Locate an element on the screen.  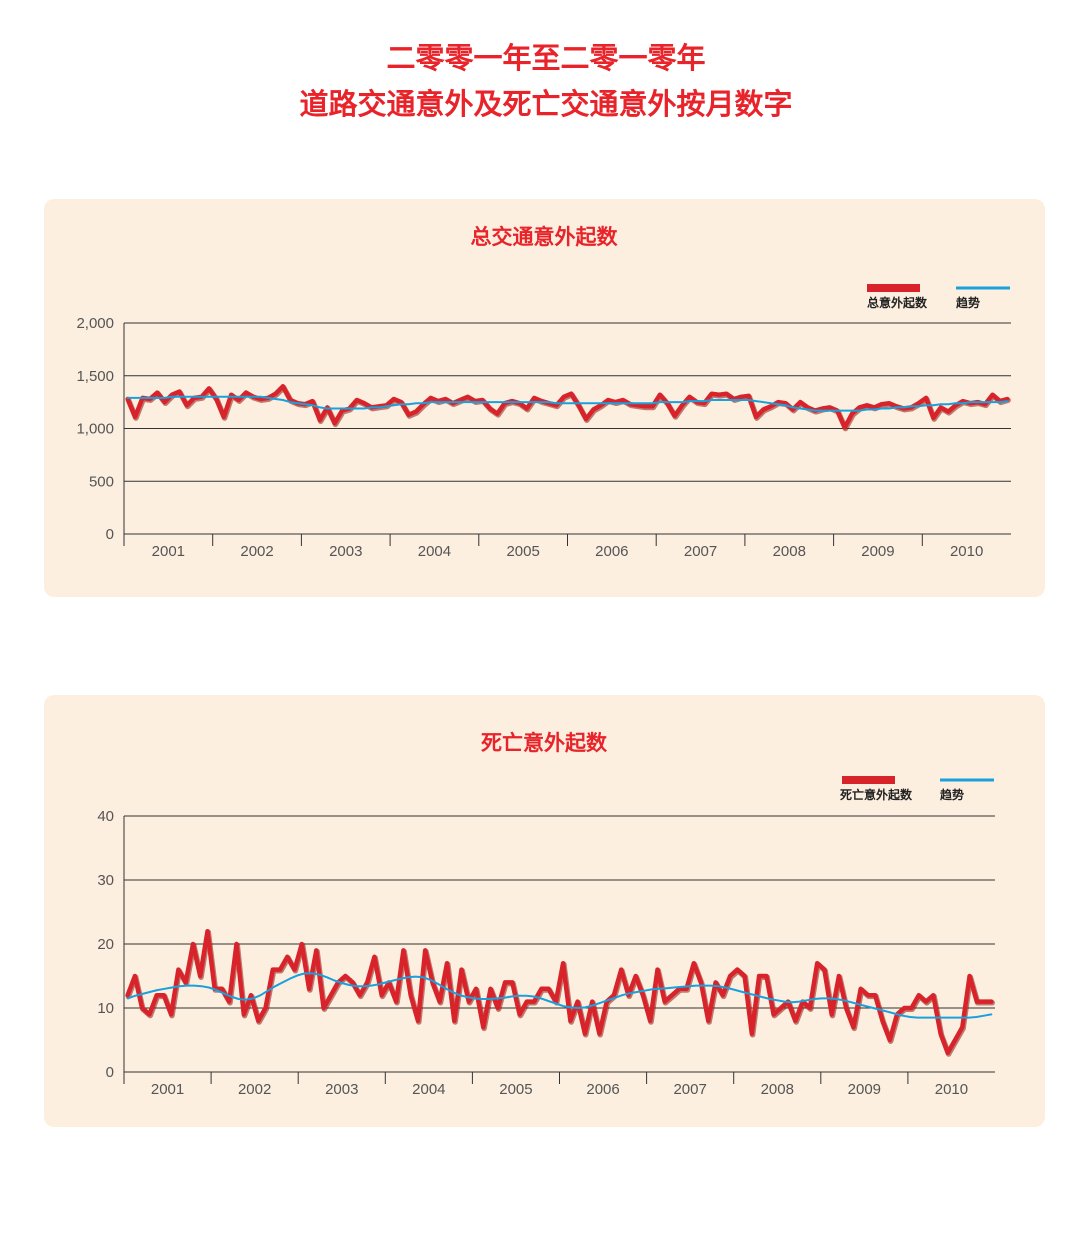
y-tick-label: 1,500 is located at coordinates (95, 376).